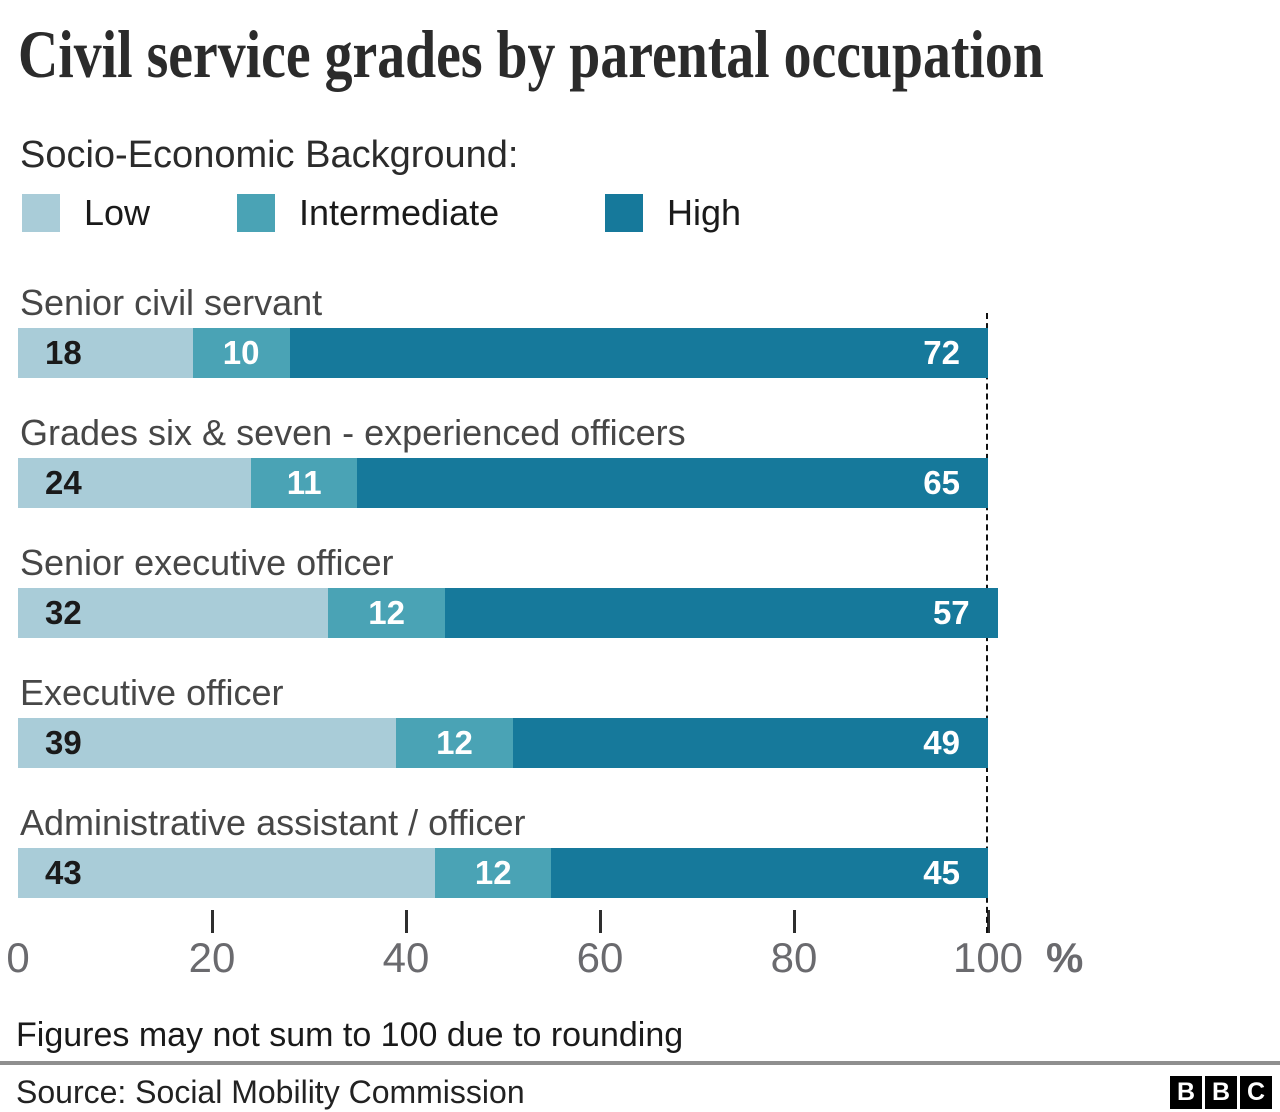 The width and height of the screenshot is (1280, 1112). Describe the element at coordinates (704, 212) in the screenshot. I see `legend-label: High` at that location.